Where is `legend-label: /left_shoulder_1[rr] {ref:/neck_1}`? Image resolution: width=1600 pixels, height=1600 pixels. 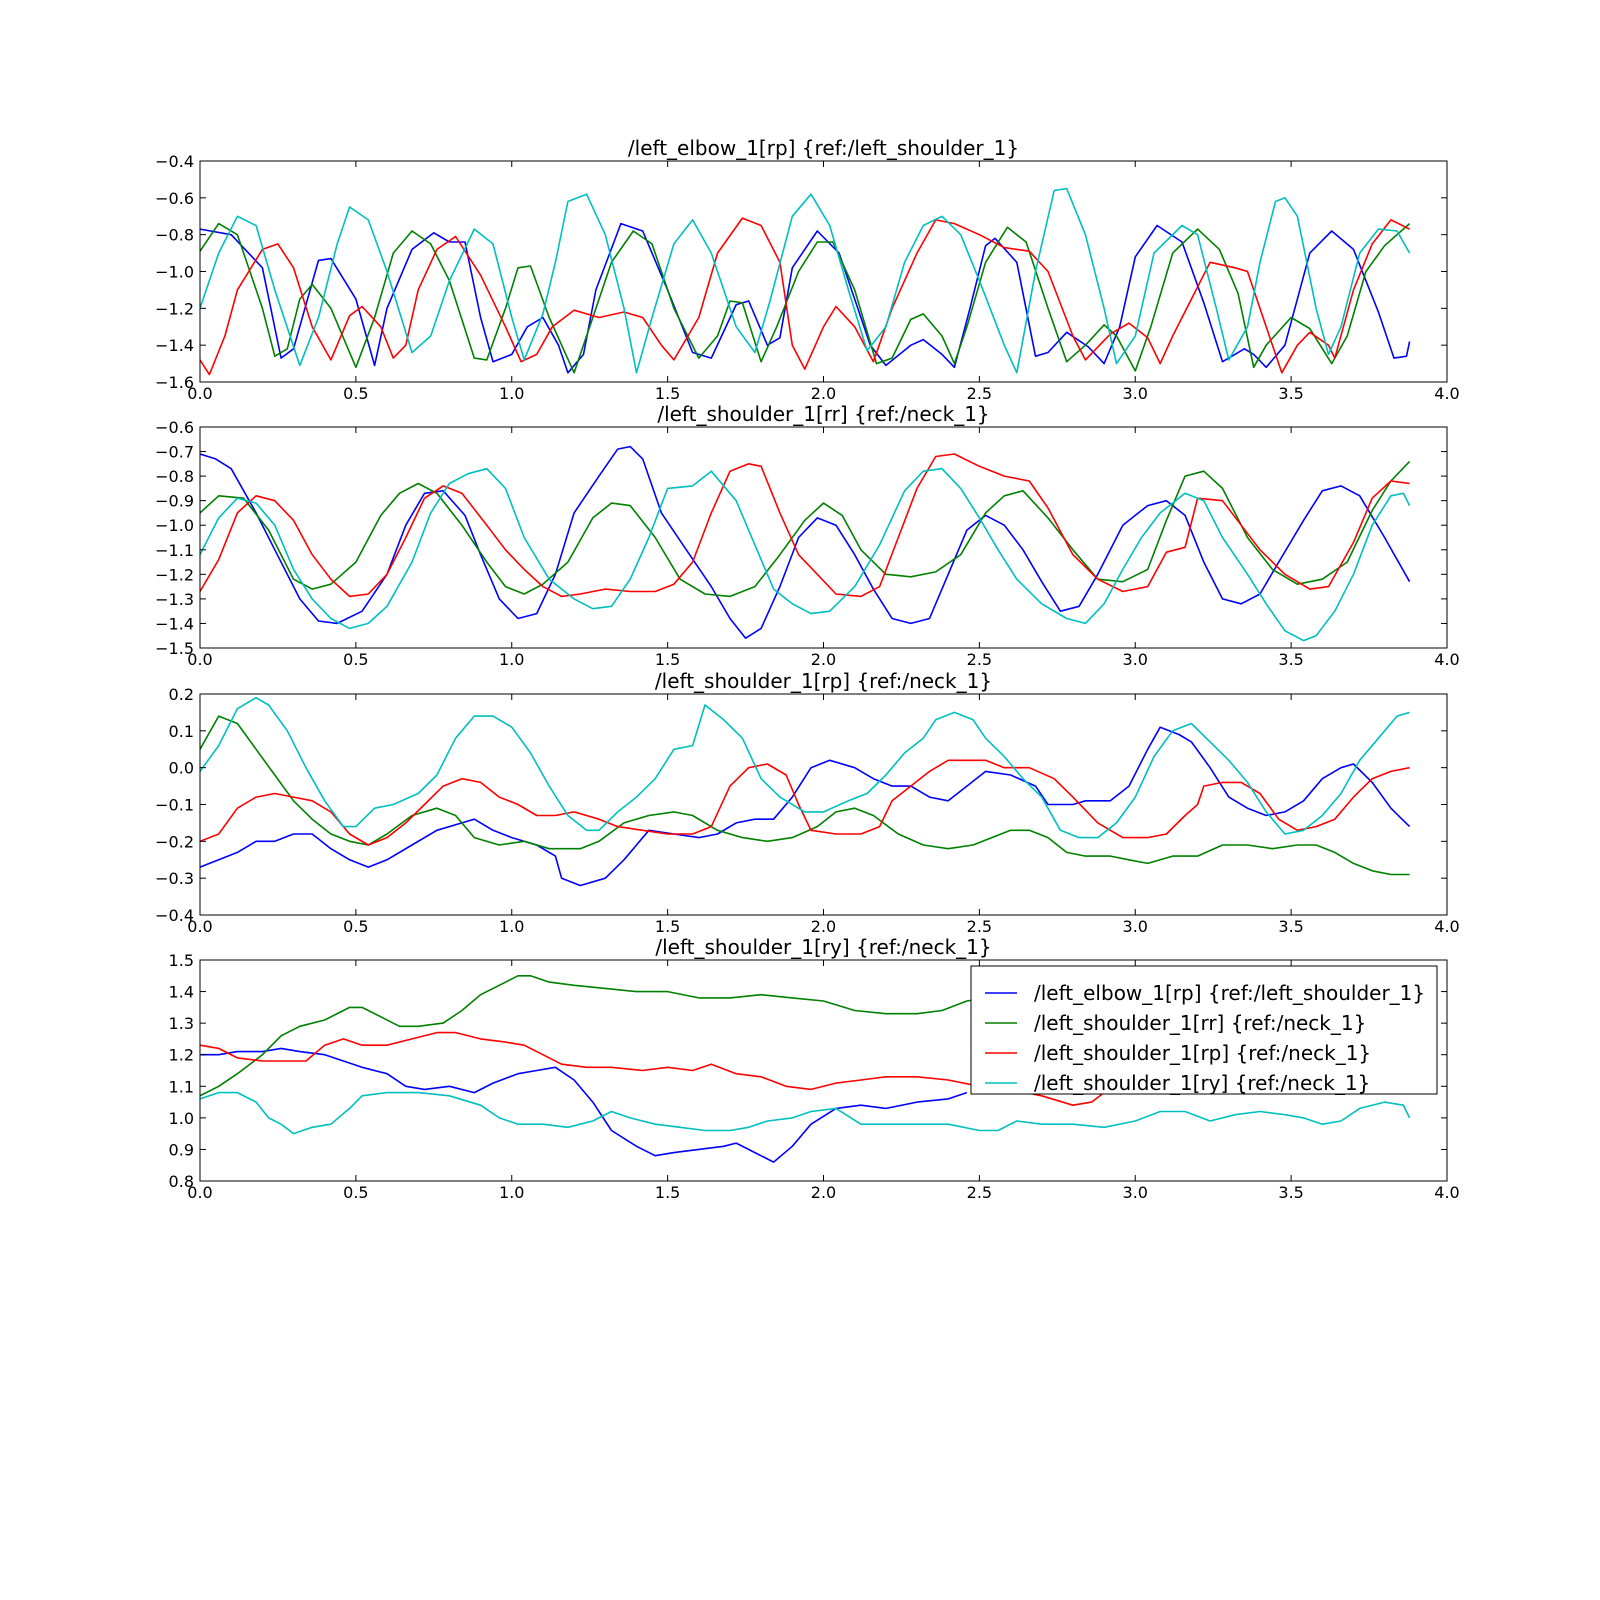 legend-label: /left_shoulder_1[rr] {ref:/neck_1} is located at coordinates (1200, 1023).